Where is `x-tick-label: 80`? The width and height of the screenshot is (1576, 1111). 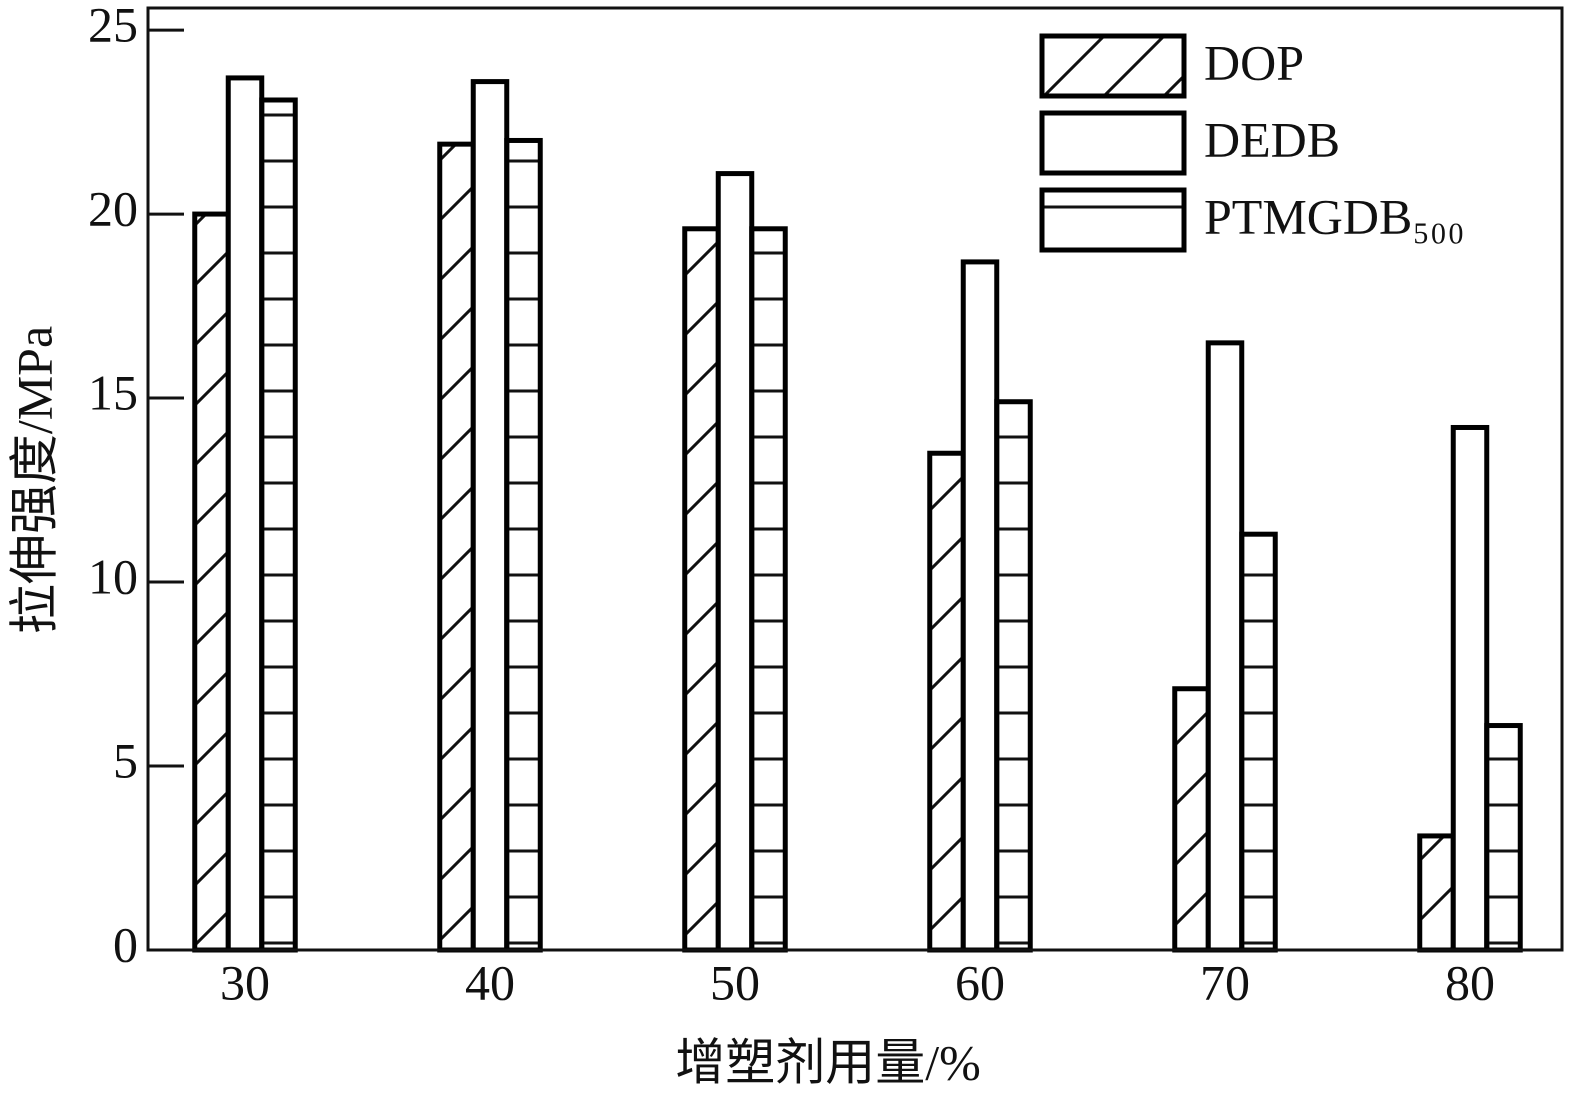
x-tick-label: 80 is located at coordinates (1470, 982).